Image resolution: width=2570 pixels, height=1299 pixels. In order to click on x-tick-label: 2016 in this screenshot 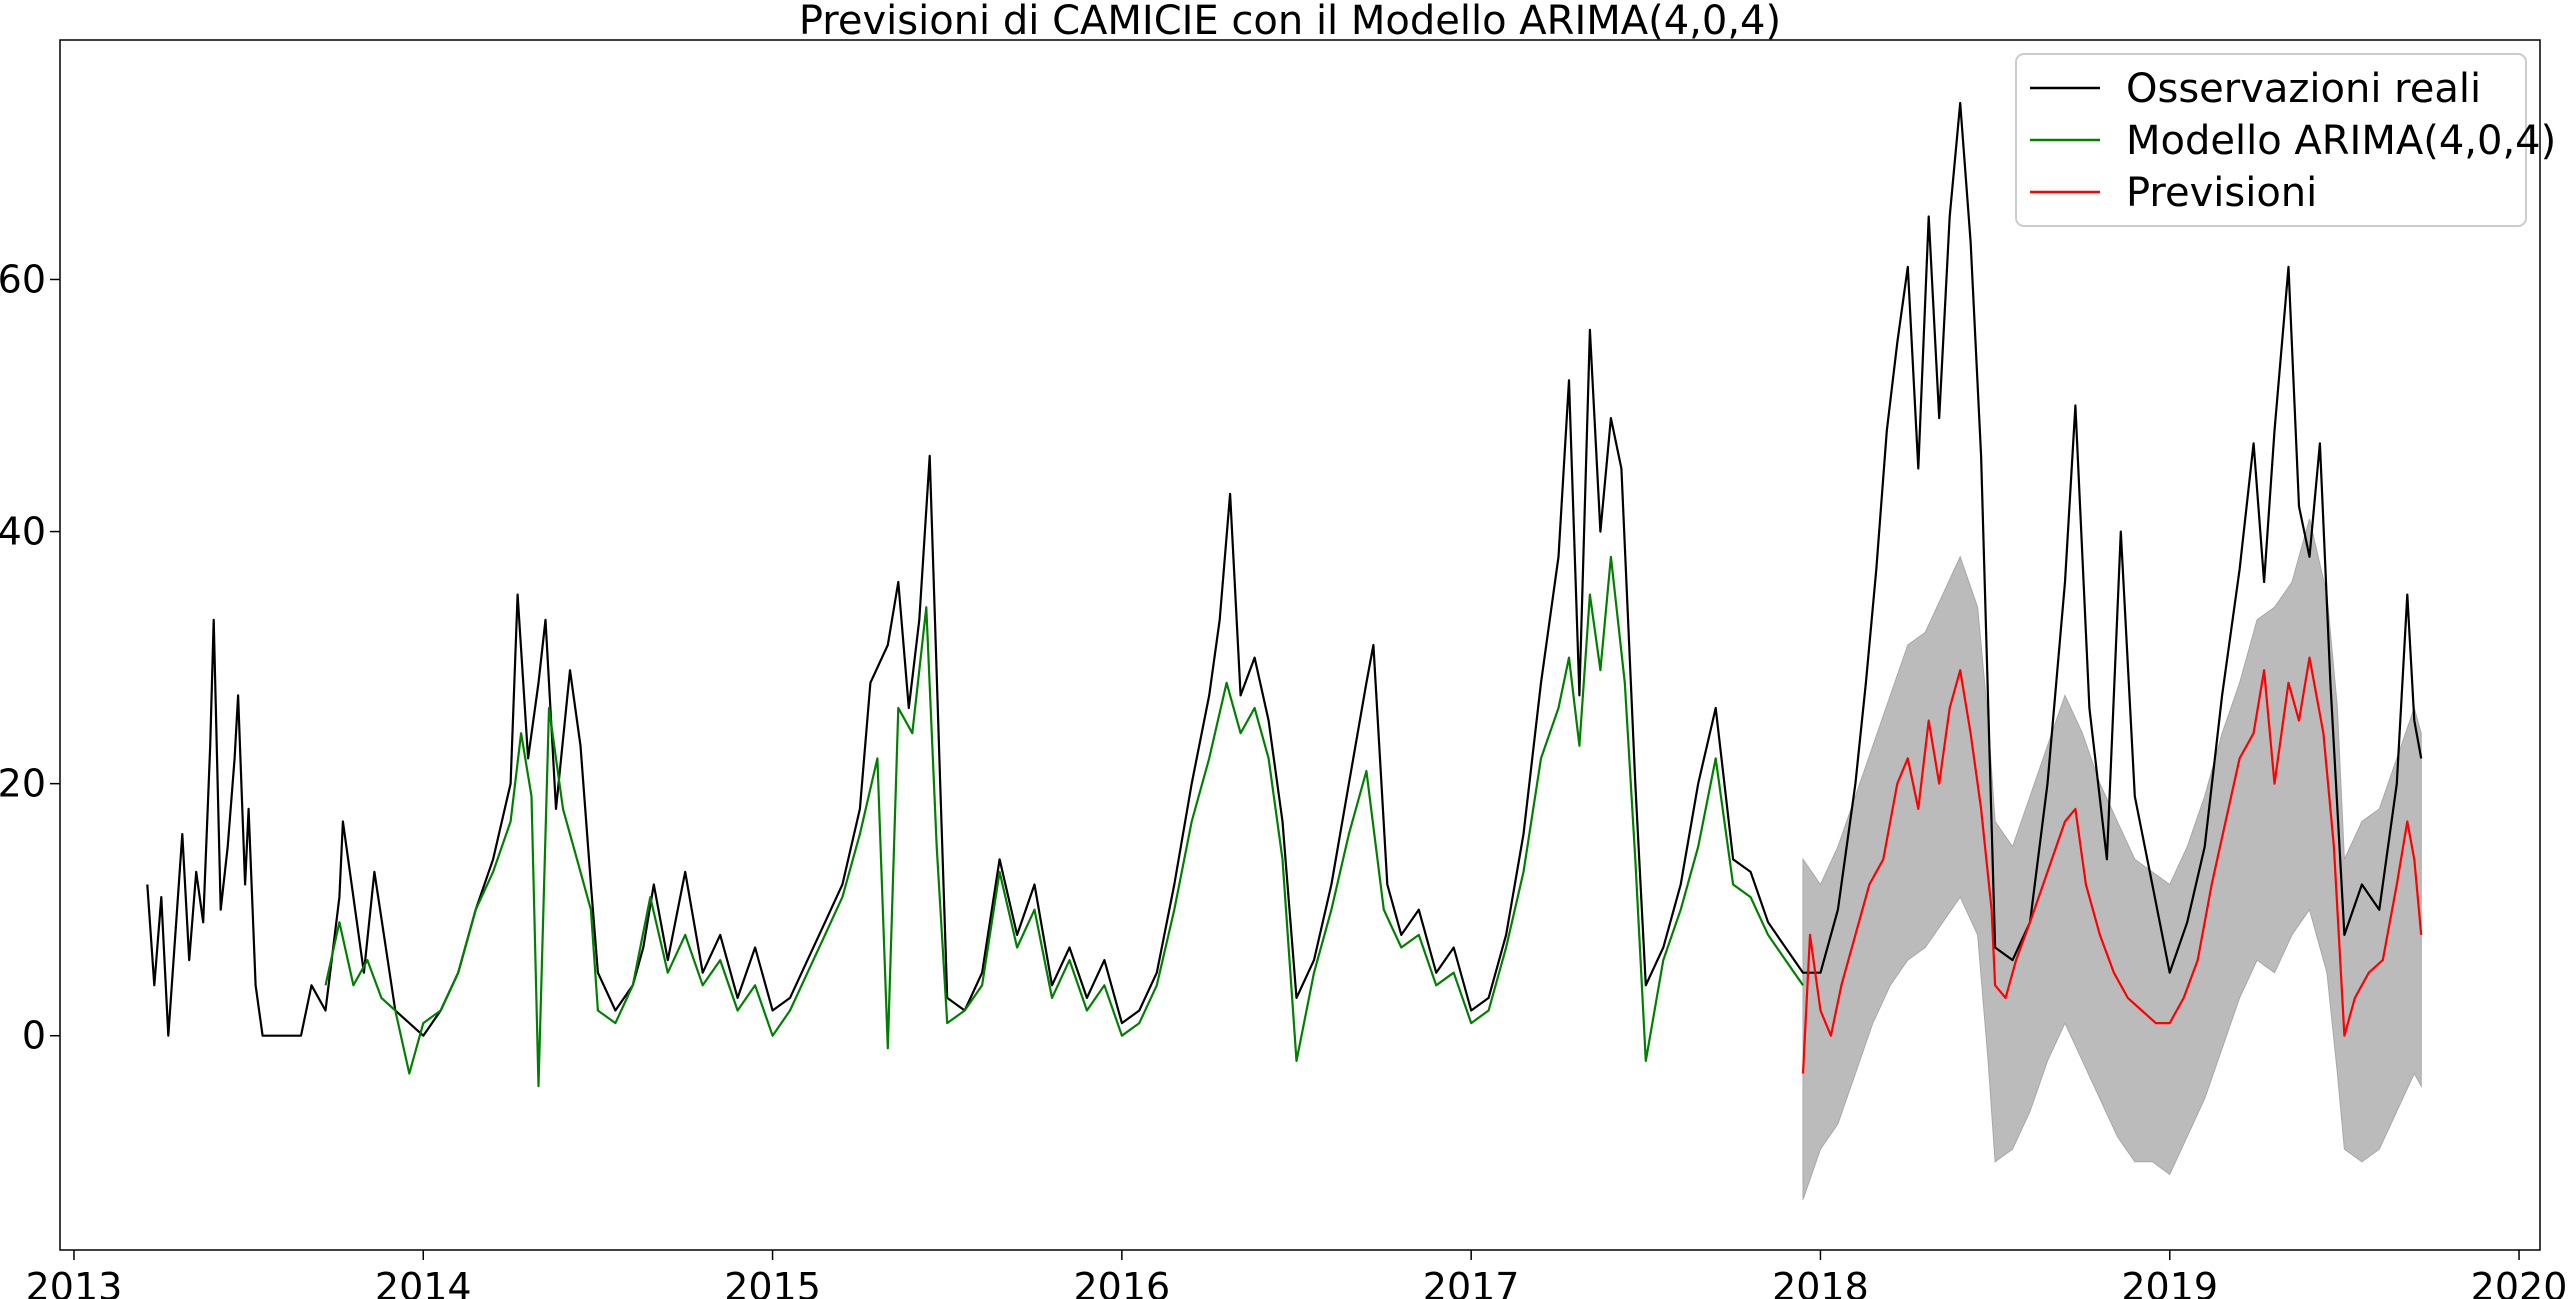, I will do `click(1121, 1282)`.